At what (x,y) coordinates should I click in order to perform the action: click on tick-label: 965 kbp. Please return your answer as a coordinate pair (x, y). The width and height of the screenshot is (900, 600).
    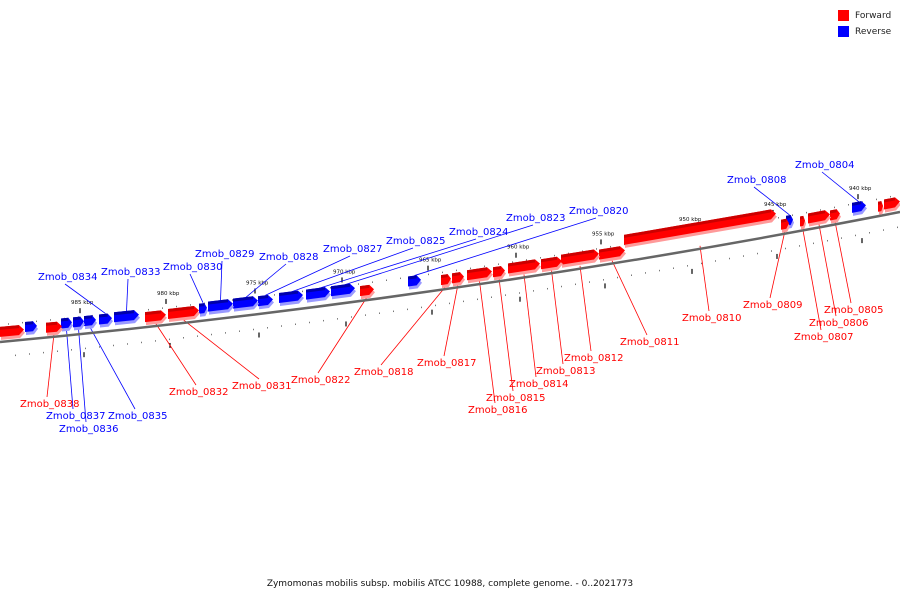
    Looking at the image, I should click on (430, 261).